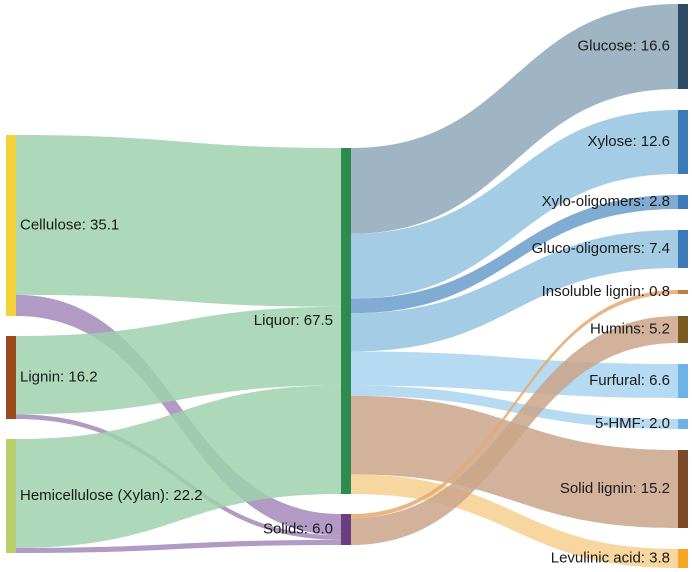 The width and height of the screenshot is (692, 572). What do you see at coordinates (615, 488) in the screenshot?
I see `node-label-solid-lignin: Solid lignin: 15.2` at bounding box center [615, 488].